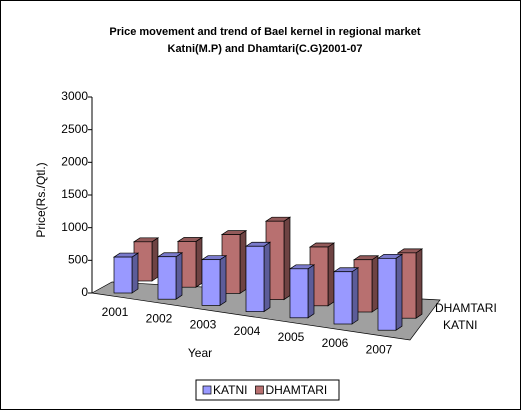  What do you see at coordinates (74, 129) in the screenshot?
I see `y-tick-label: 2500` at bounding box center [74, 129].